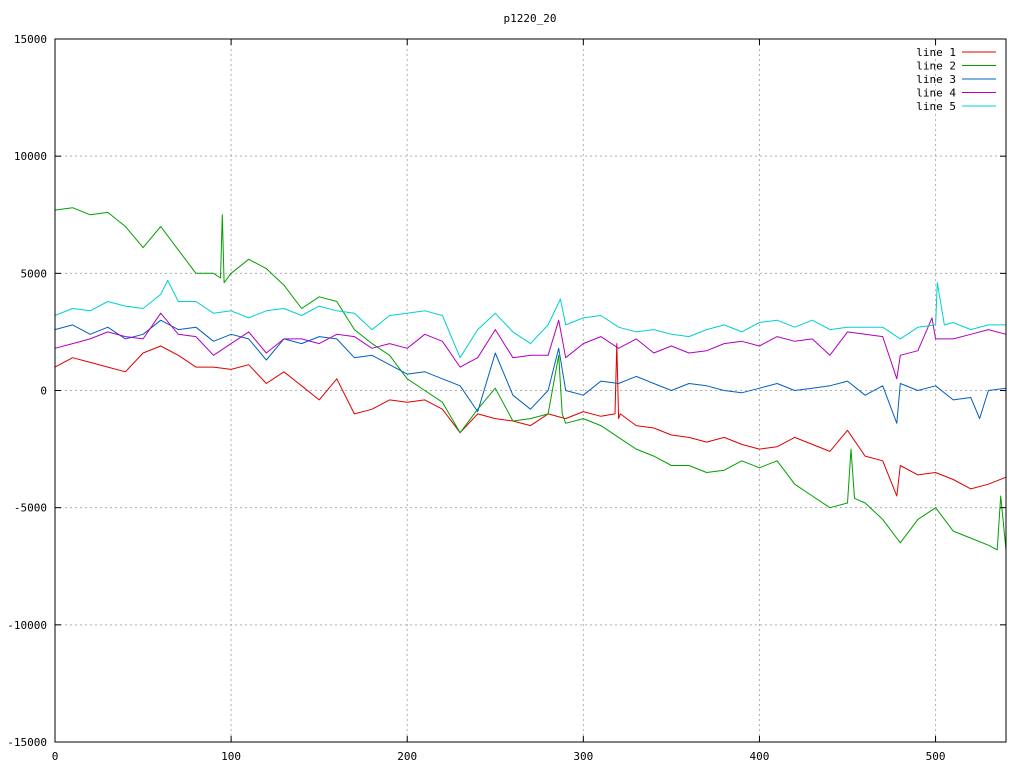  I want to click on x-tick-label: 100, so click(231, 756).